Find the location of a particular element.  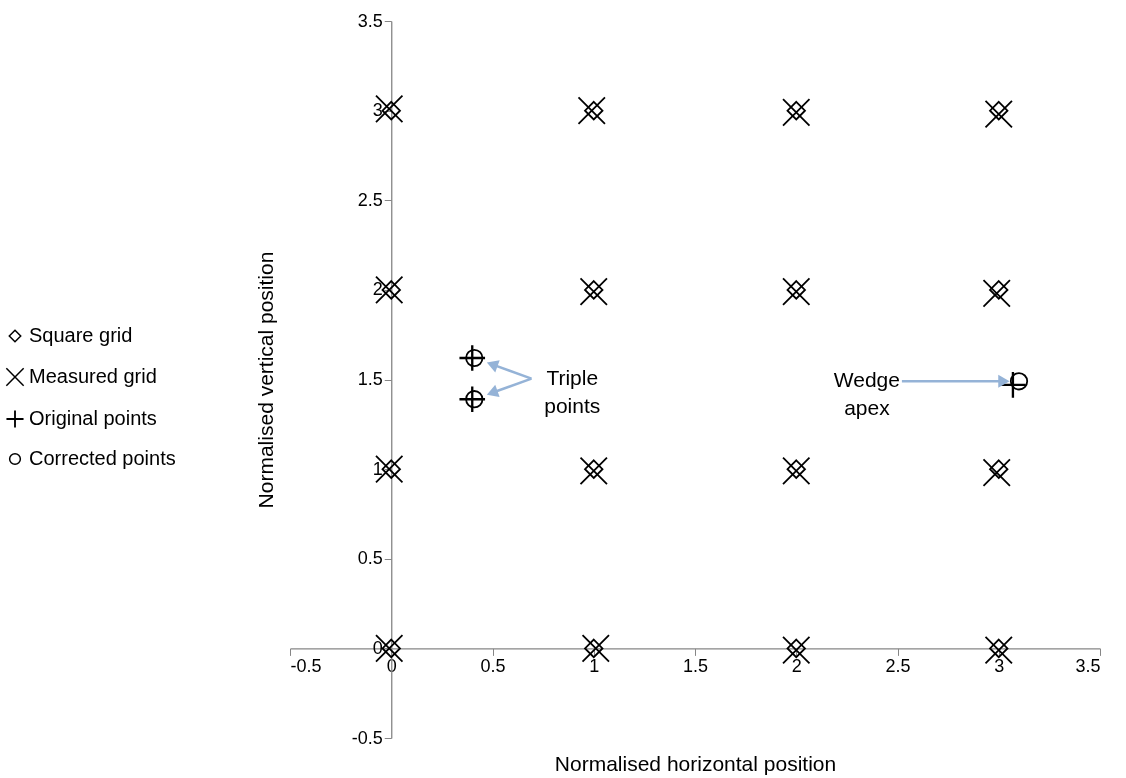

x-tick-label: 2 is located at coordinates (796, 665).